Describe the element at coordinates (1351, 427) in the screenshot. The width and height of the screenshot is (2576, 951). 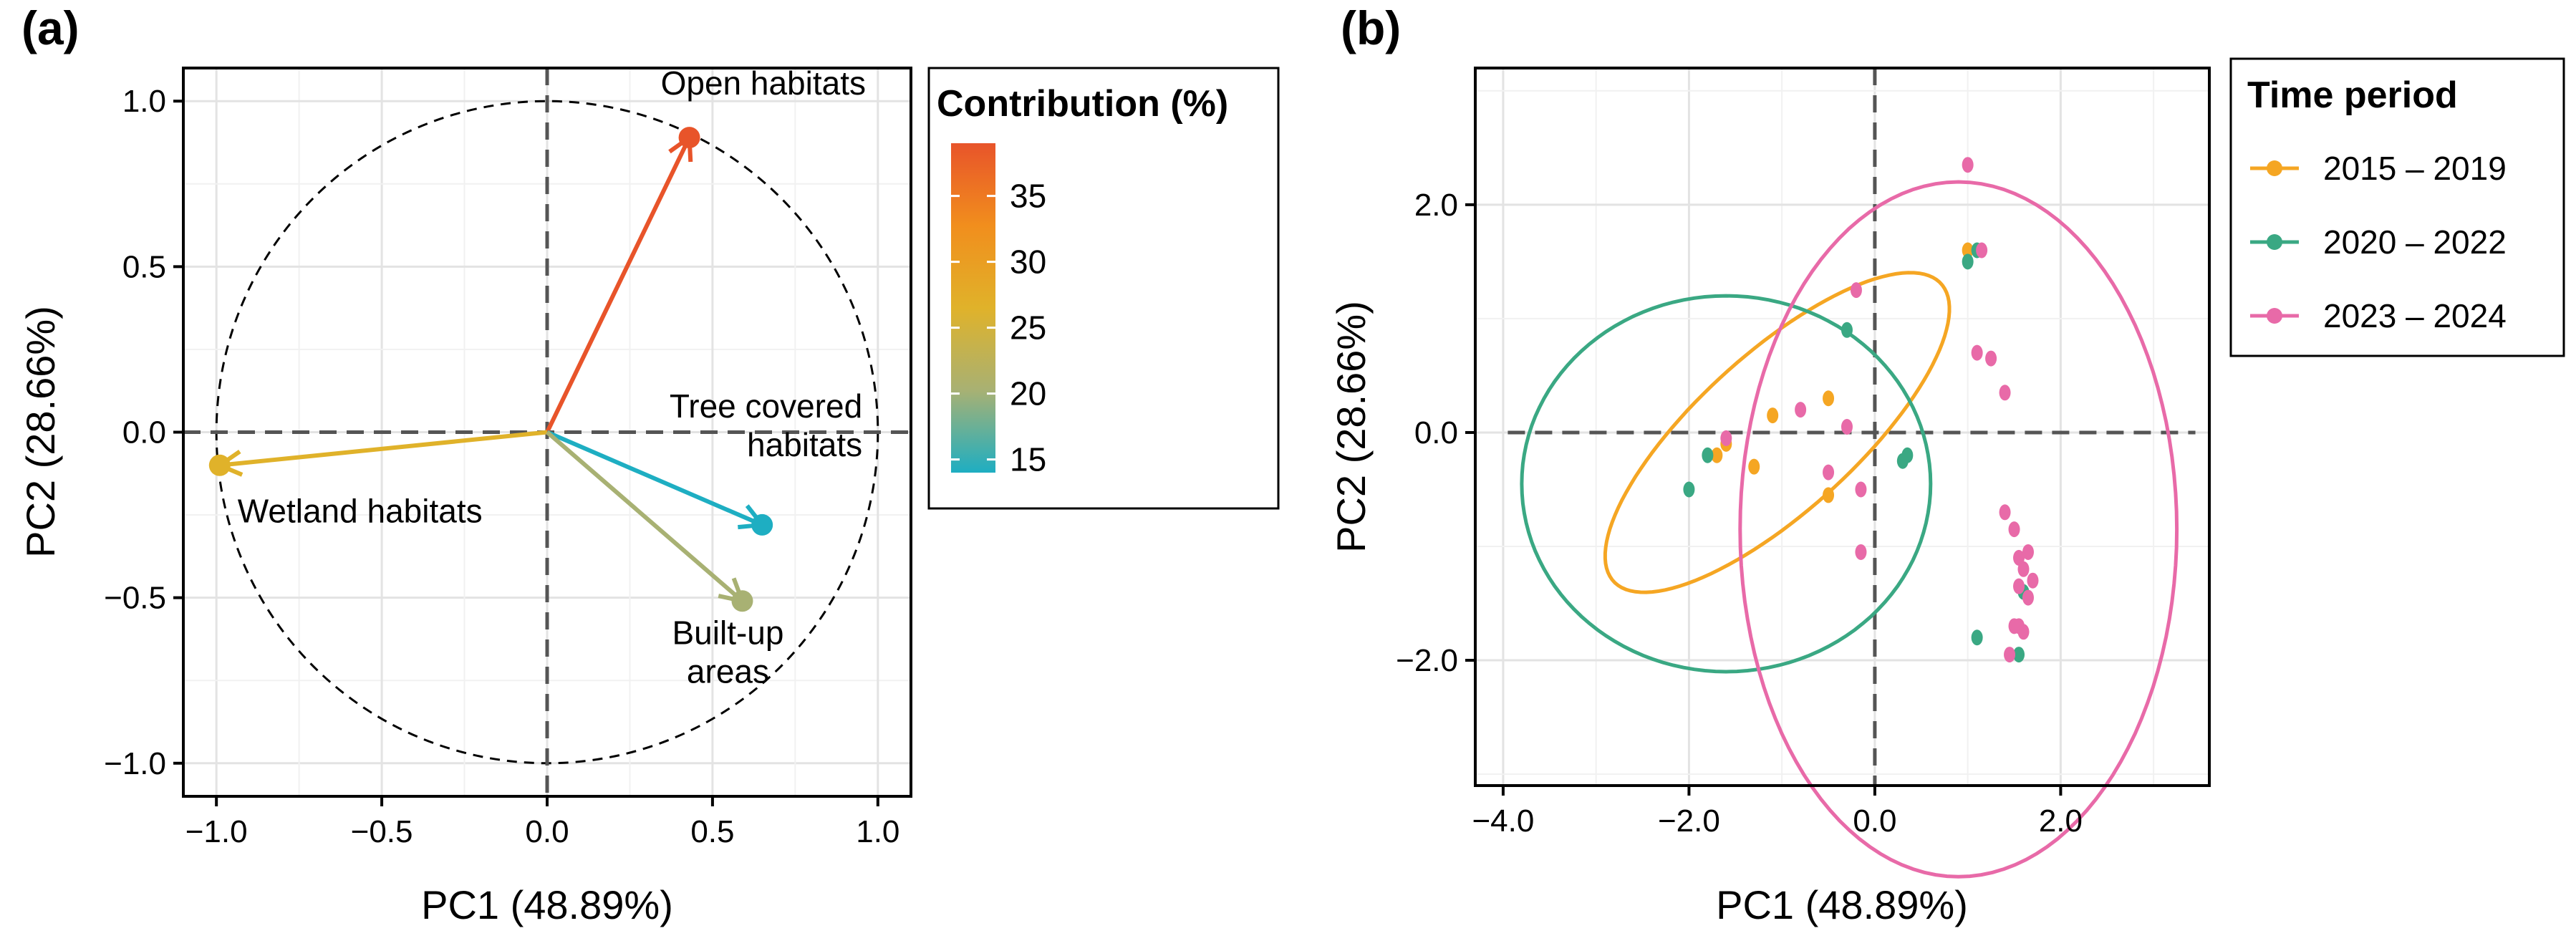
I see `panel-b-y-axis-title: PC2 (28.66%)` at that location.